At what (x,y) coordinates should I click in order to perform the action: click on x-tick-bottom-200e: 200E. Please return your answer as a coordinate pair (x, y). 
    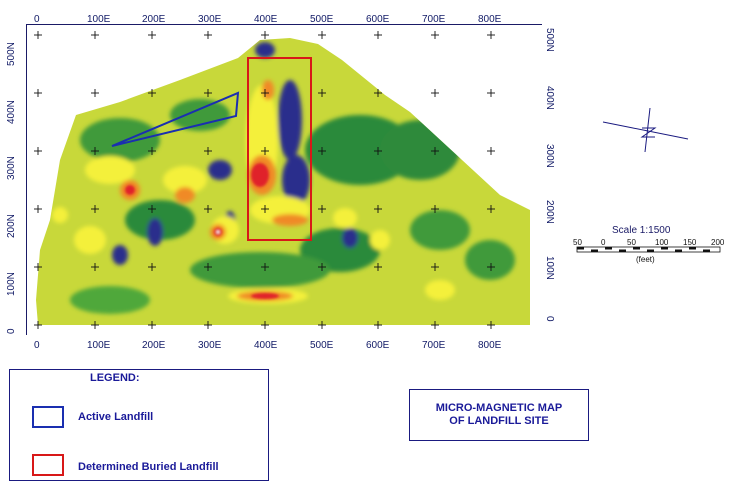
    Looking at the image, I should click on (154, 345).